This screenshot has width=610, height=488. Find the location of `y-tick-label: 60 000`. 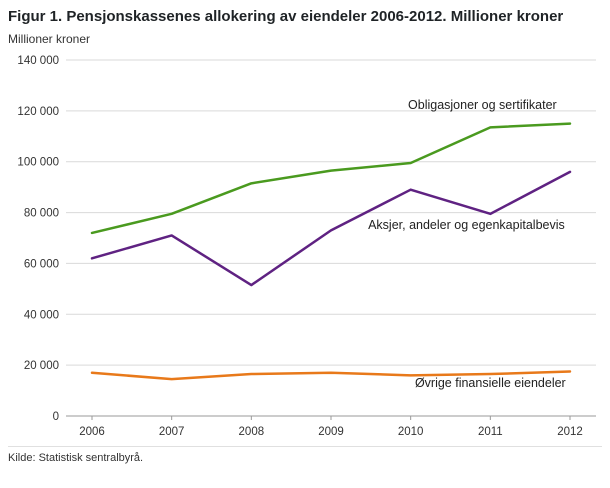

y-tick-label: 60 000 is located at coordinates (41, 264).